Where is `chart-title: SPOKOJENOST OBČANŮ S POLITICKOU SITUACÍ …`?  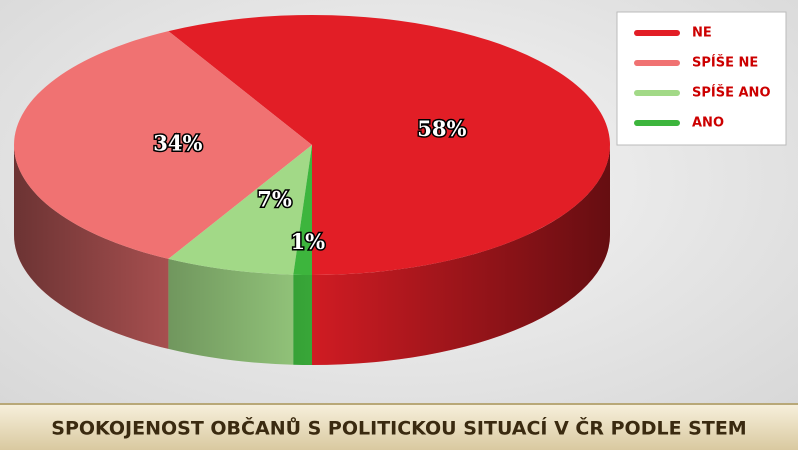 chart-title: SPOKOJENOST OBČANŮ S POLITICKOU SITUACÍ … is located at coordinates (398, 428).